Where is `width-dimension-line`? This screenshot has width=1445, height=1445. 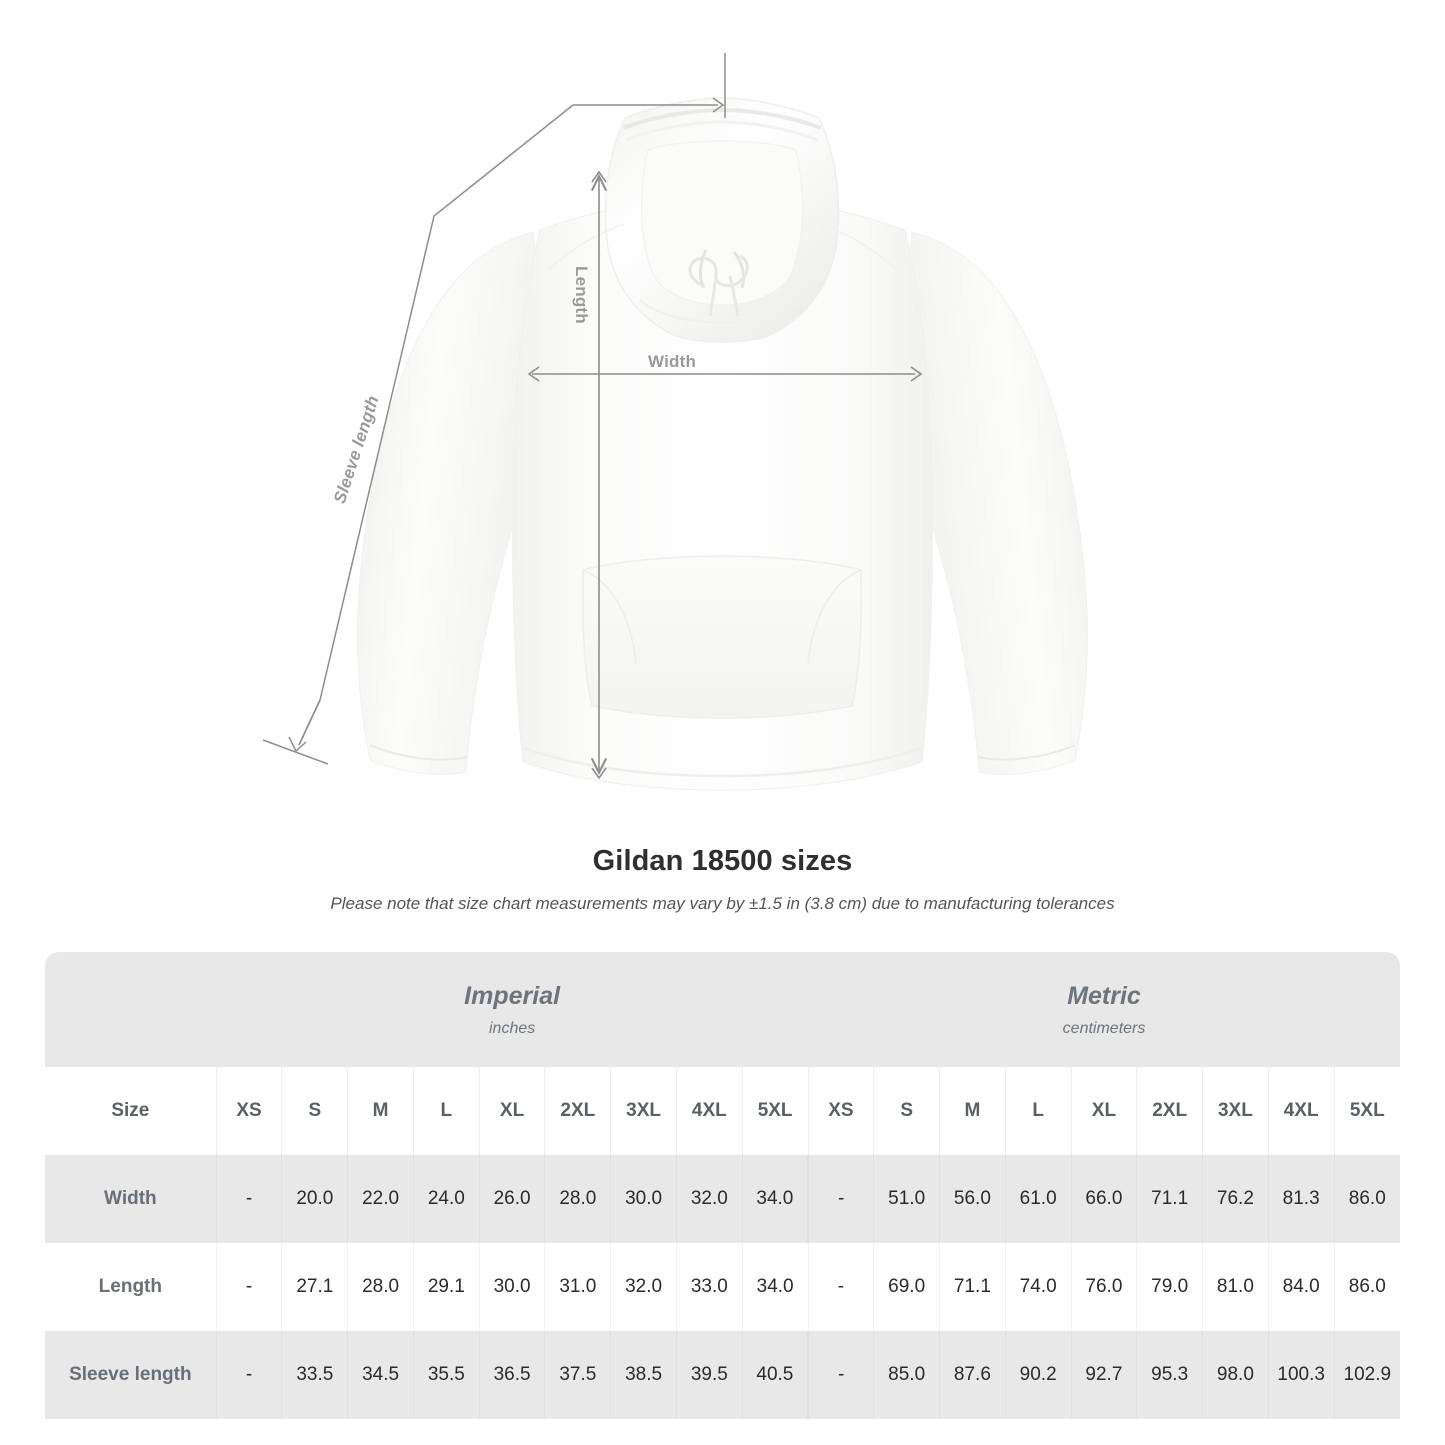
width-dimension-line is located at coordinates (725, 374).